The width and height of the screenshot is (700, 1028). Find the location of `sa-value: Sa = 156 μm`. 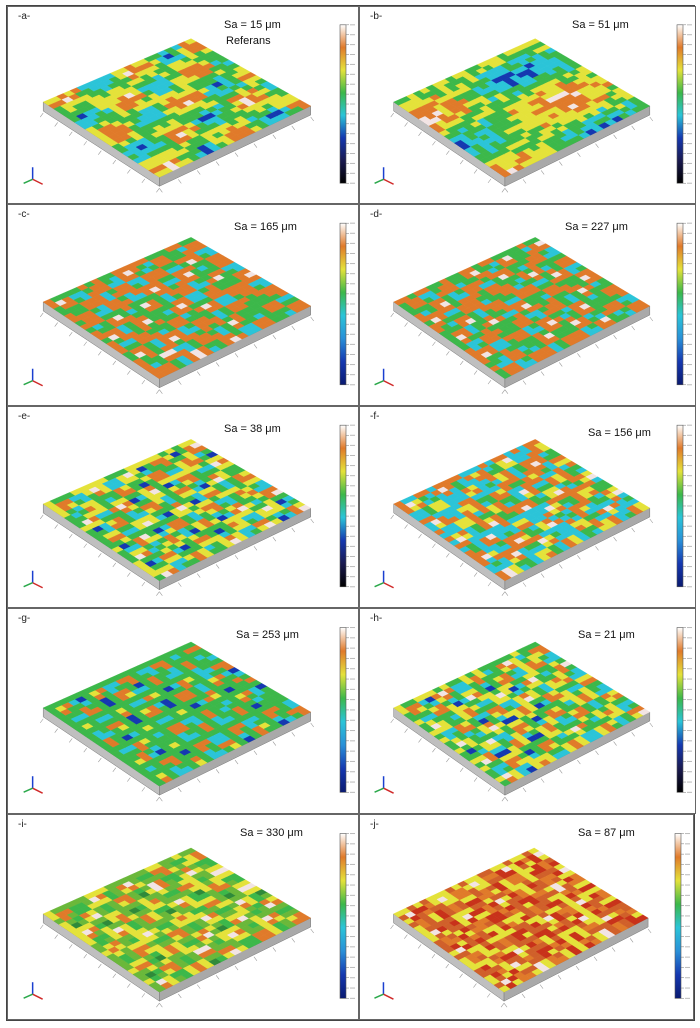

sa-value: Sa = 156 μm is located at coordinates (619, 433).